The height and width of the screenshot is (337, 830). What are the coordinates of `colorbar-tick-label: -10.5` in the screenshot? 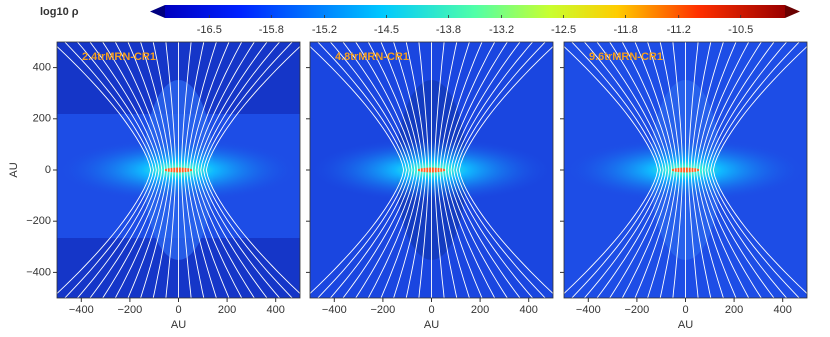 It's located at (740, 30).